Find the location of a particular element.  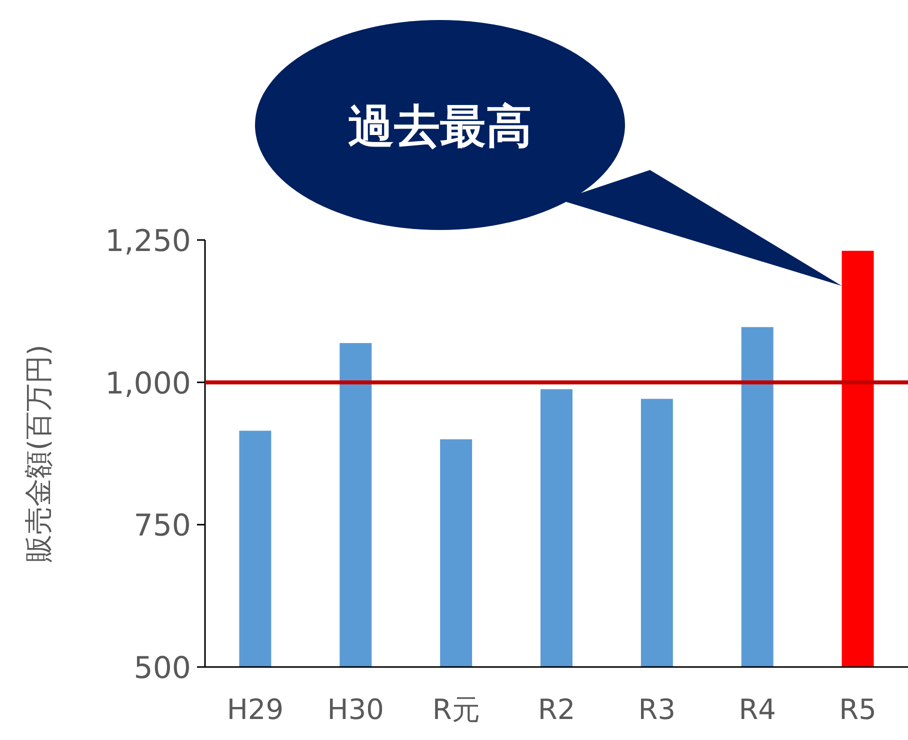

y-tick-label: 500 is located at coordinates (162, 668).